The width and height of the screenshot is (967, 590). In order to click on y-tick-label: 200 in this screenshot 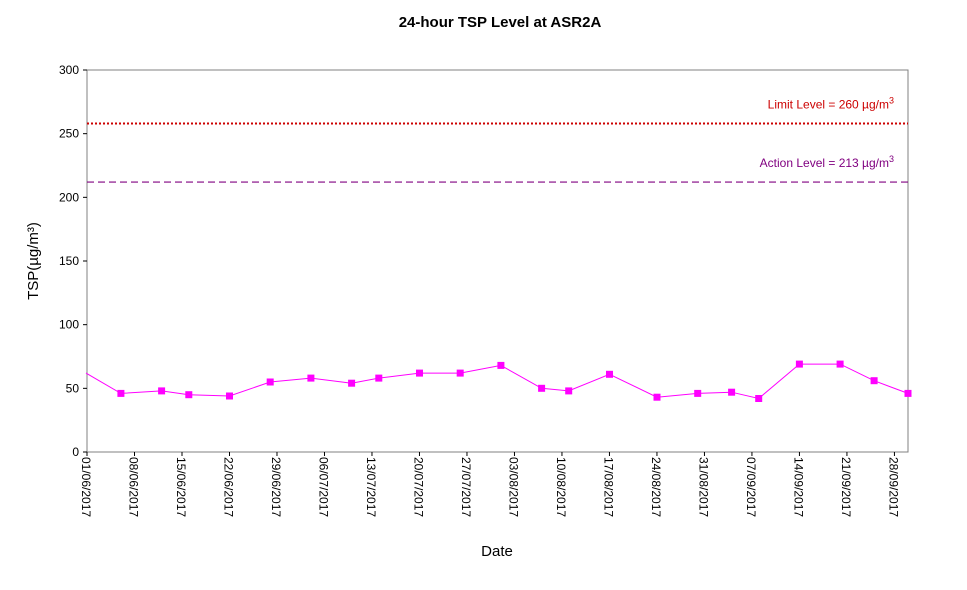, I will do `click(69, 197)`.